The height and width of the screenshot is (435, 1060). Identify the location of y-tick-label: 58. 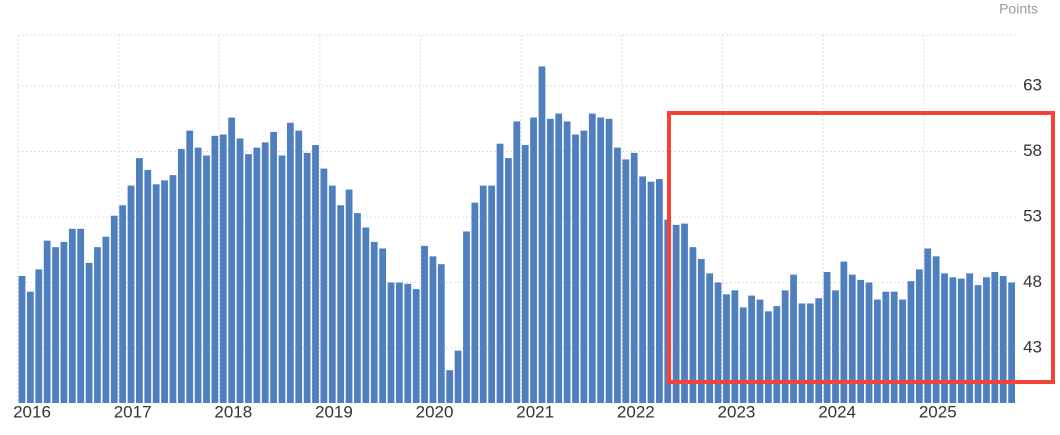
(1032, 150).